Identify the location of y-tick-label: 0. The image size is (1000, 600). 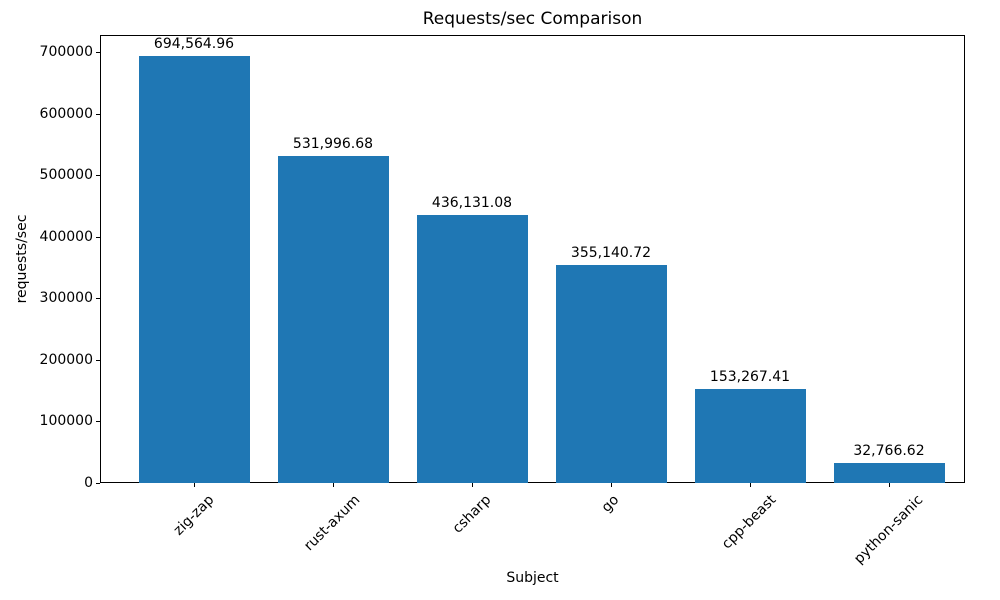
(88, 482).